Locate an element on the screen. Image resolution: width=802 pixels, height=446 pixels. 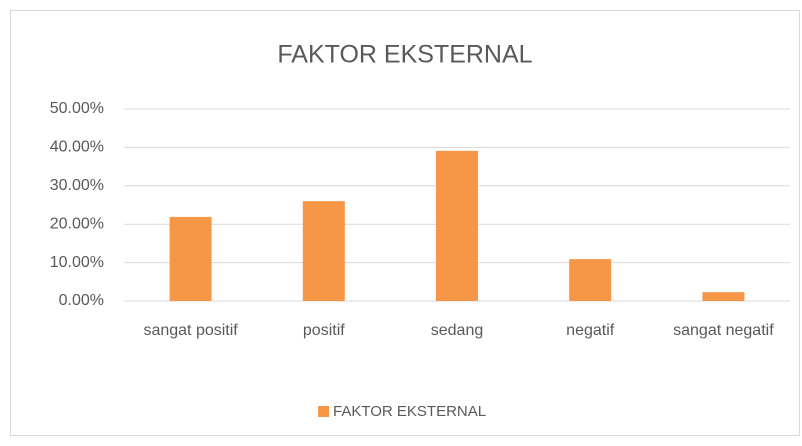
legend-swatch is located at coordinates (323, 411).